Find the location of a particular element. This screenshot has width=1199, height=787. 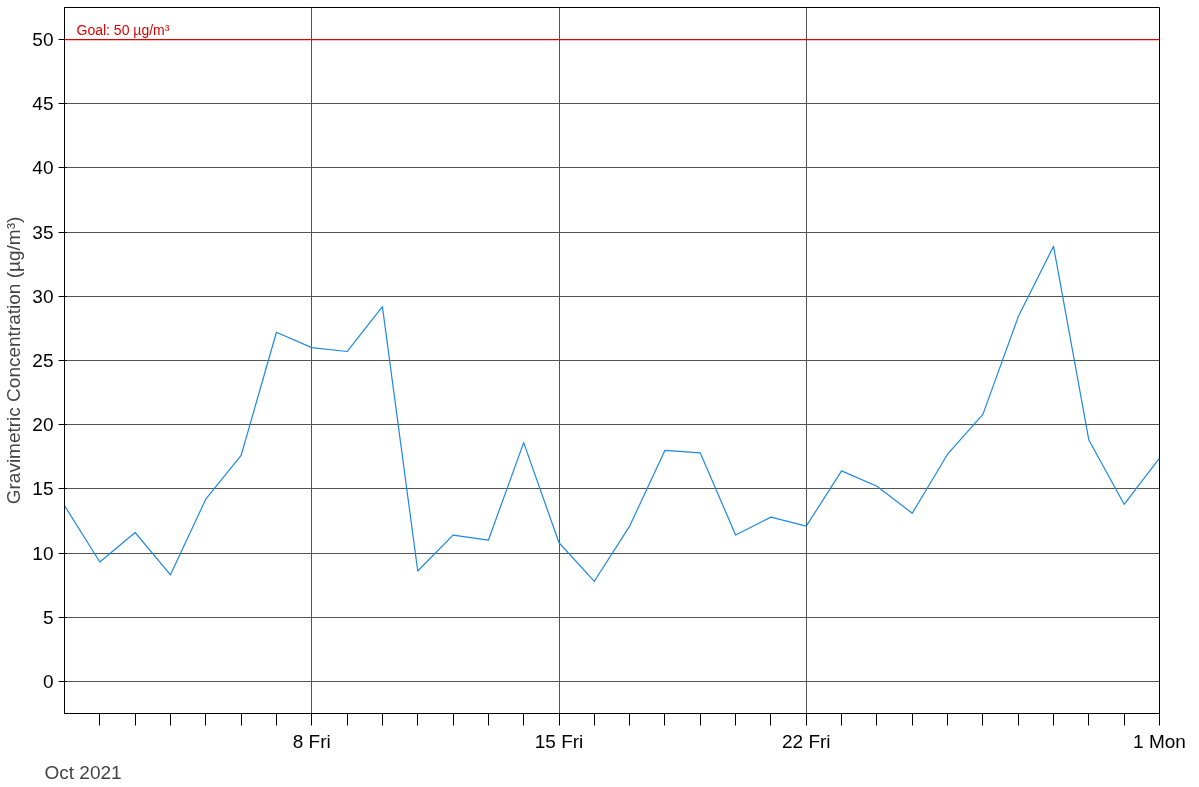

text: Oct 2021 is located at coordinates (83, 772).